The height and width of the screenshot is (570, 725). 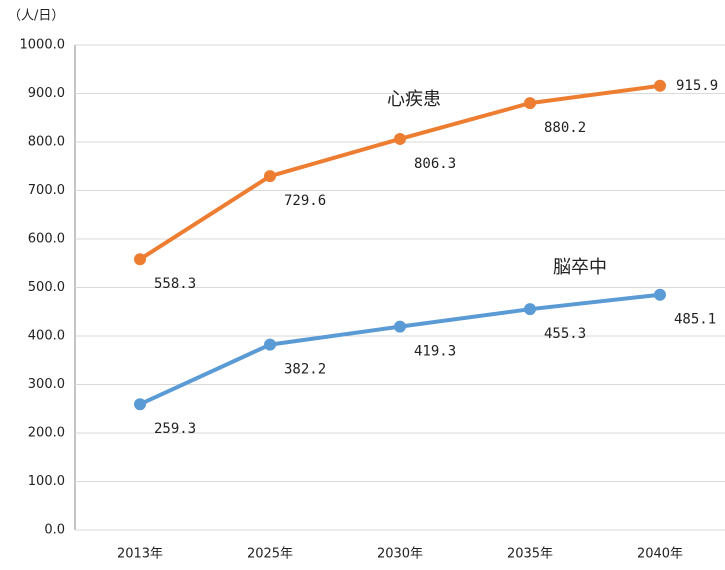 What do you see at coordinates (530, 554) in the screenshot?
I see `x-tick-label: 2035年` at bounding box center [530, 554].